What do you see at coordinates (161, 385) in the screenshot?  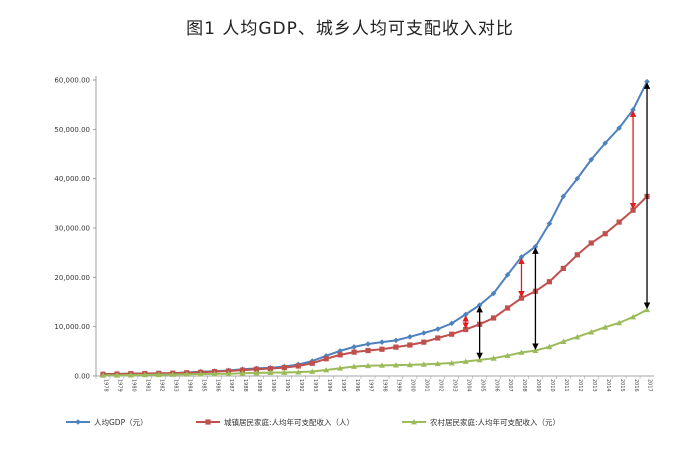 I see `x-tick-label: 1982` at bounding box center [161, 385].